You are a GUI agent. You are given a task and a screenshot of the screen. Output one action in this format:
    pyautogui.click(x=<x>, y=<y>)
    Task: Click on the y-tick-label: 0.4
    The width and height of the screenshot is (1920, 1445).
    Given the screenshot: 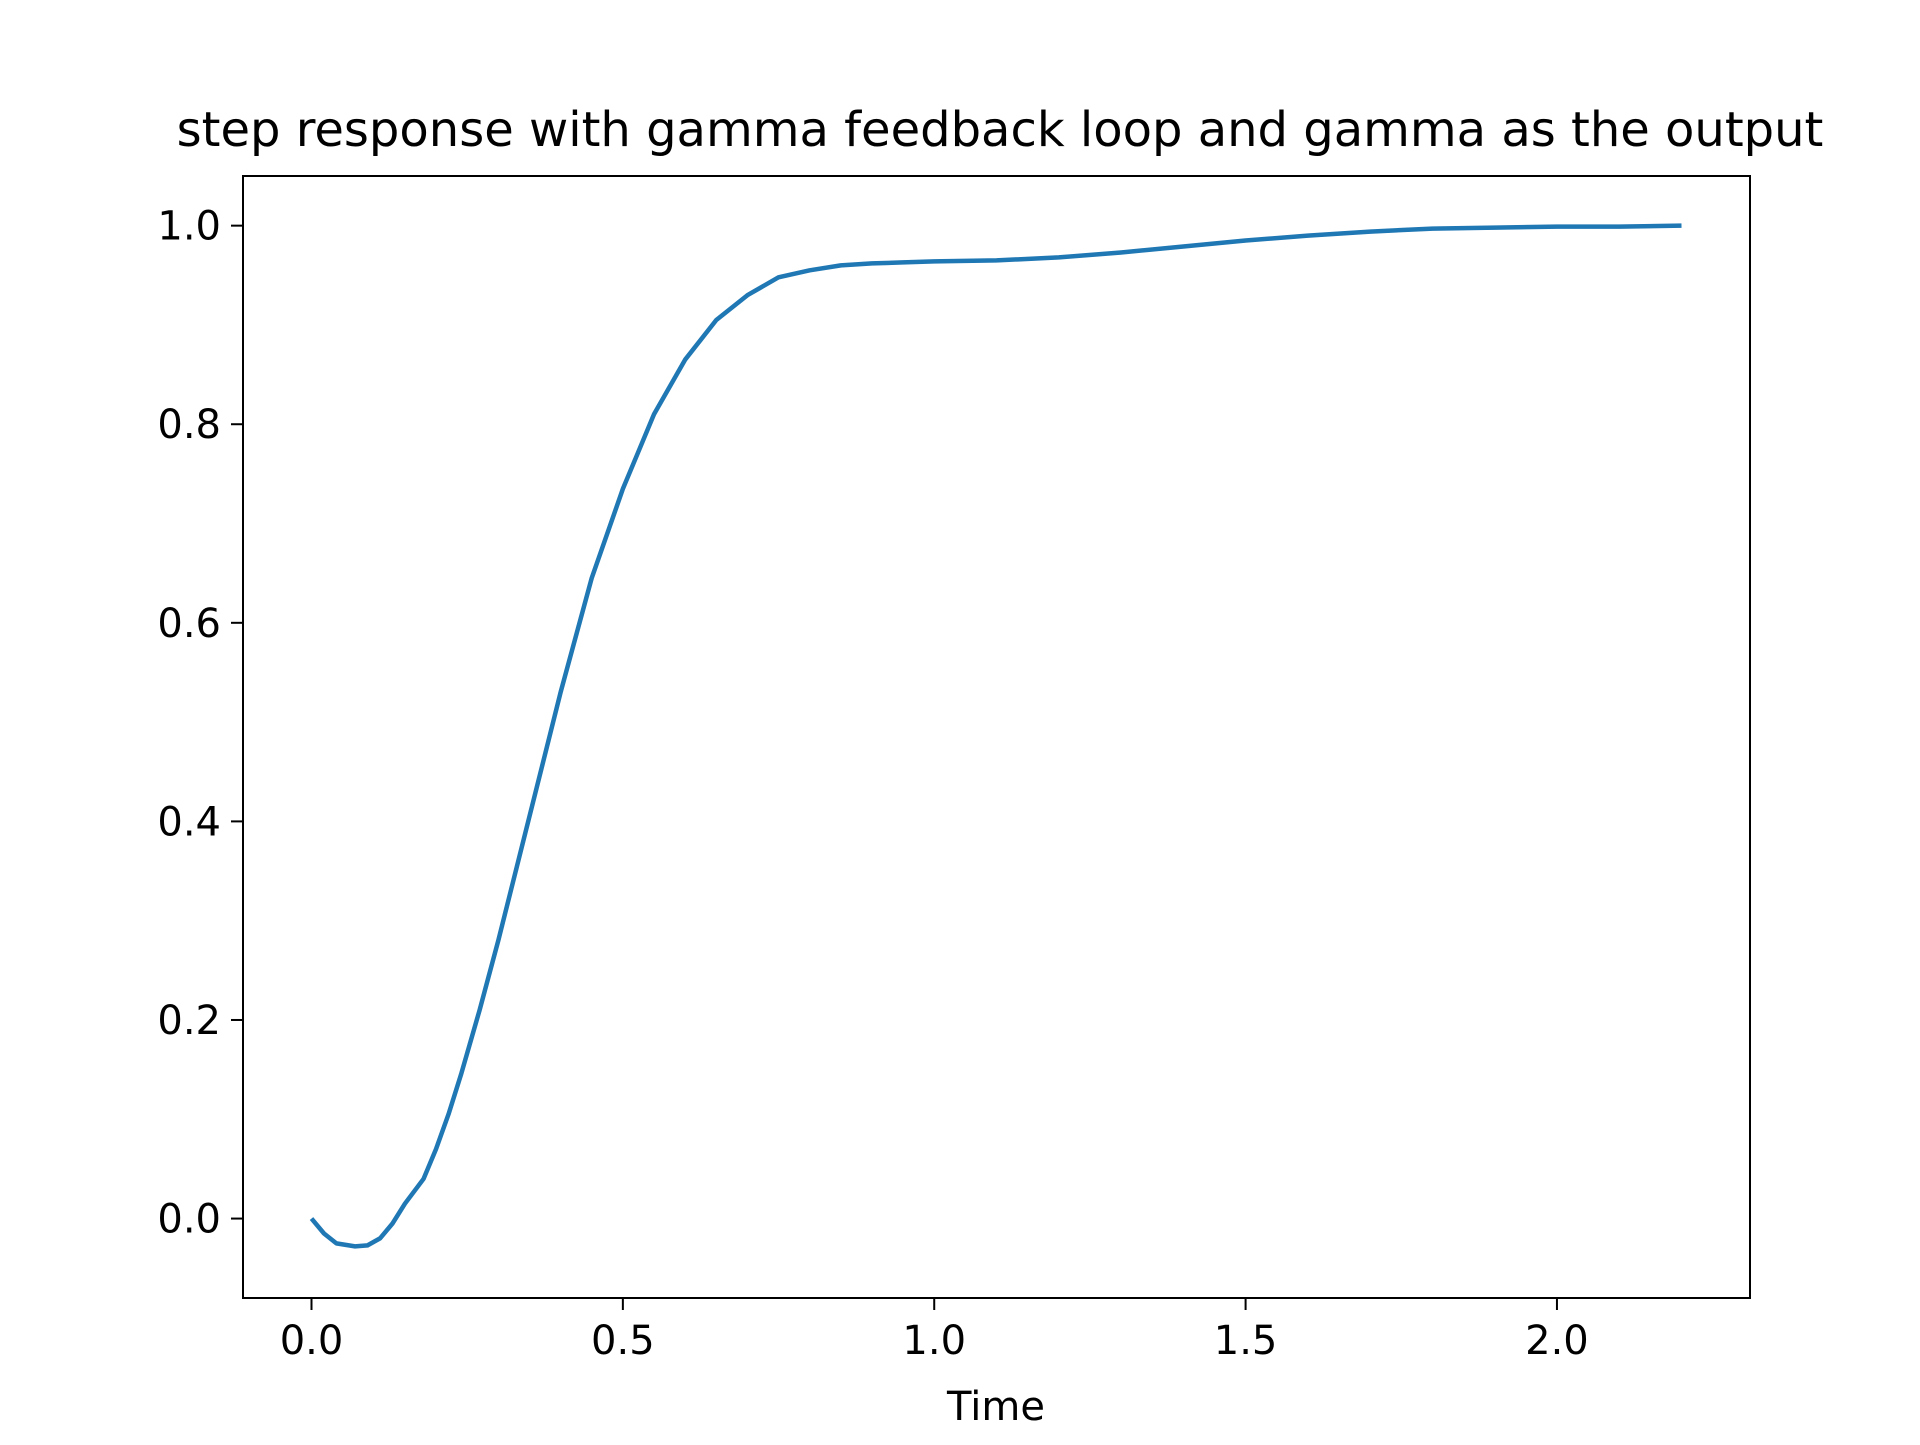 What is the action you would take?
    pyautogui.click(x=189, y=822)
    